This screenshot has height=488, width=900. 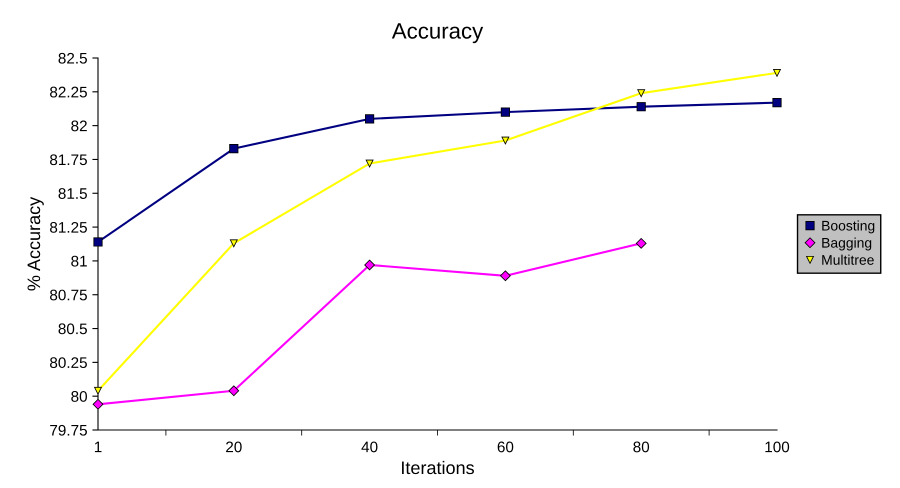 What do you see at coordinates (848, 259) in the screenshot?
I see `legend-label: Multitree` at bounding box center [848, 259].